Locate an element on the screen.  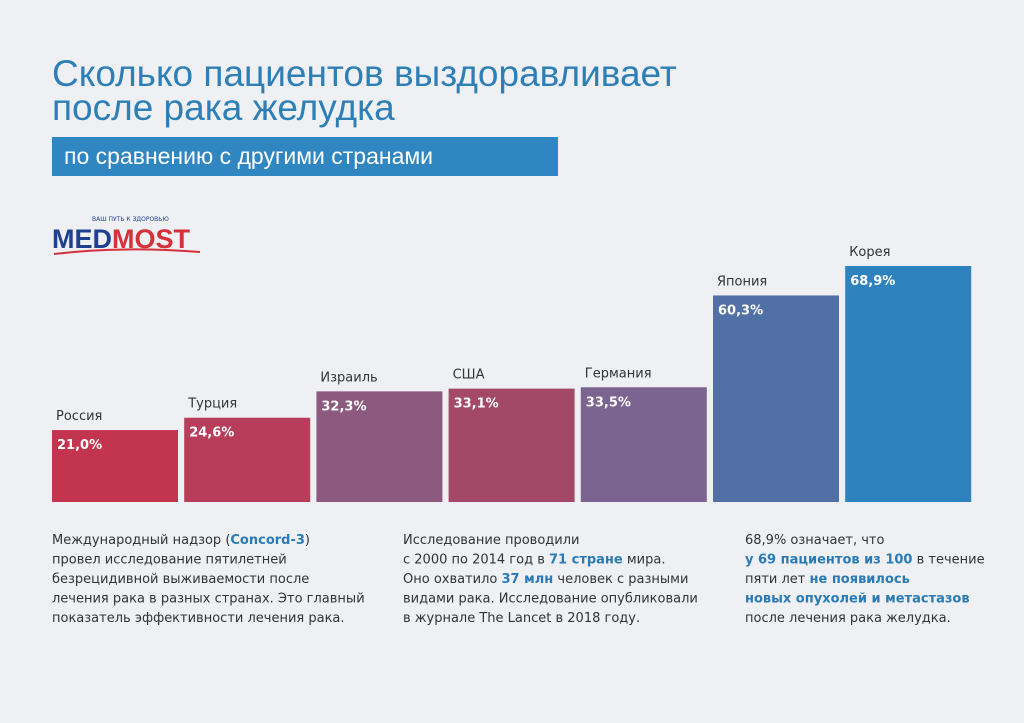
title-line: после рака желудка is located at coordinates (223, 107).